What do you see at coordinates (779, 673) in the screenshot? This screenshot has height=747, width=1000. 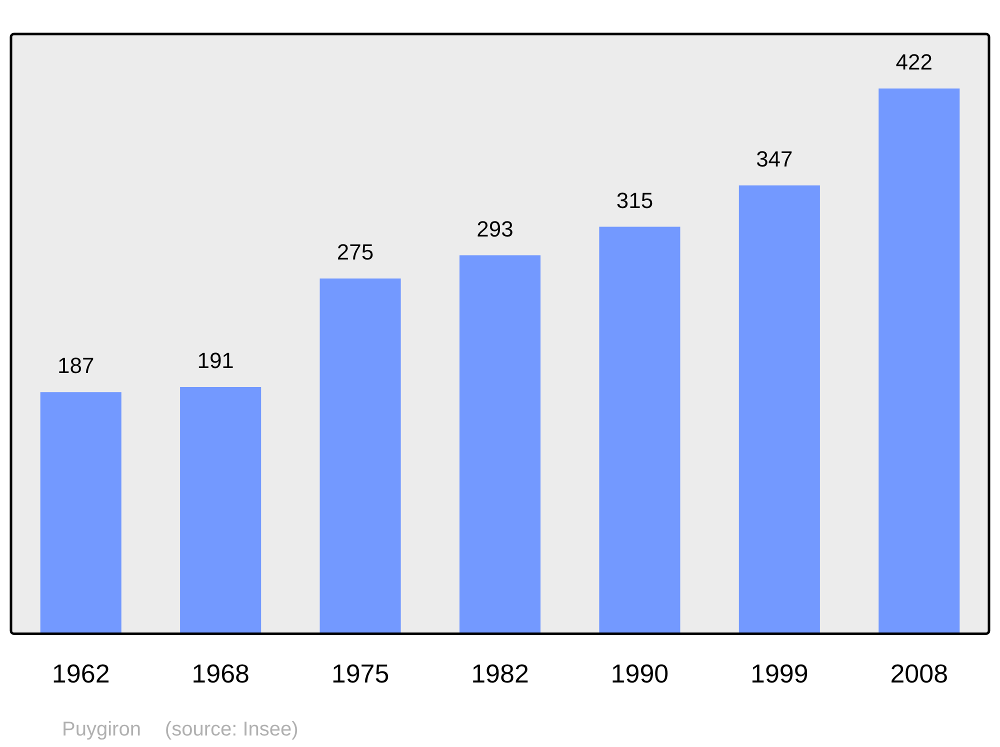 I see `x-tick-label: 1999` at bounding box center [779, 673].